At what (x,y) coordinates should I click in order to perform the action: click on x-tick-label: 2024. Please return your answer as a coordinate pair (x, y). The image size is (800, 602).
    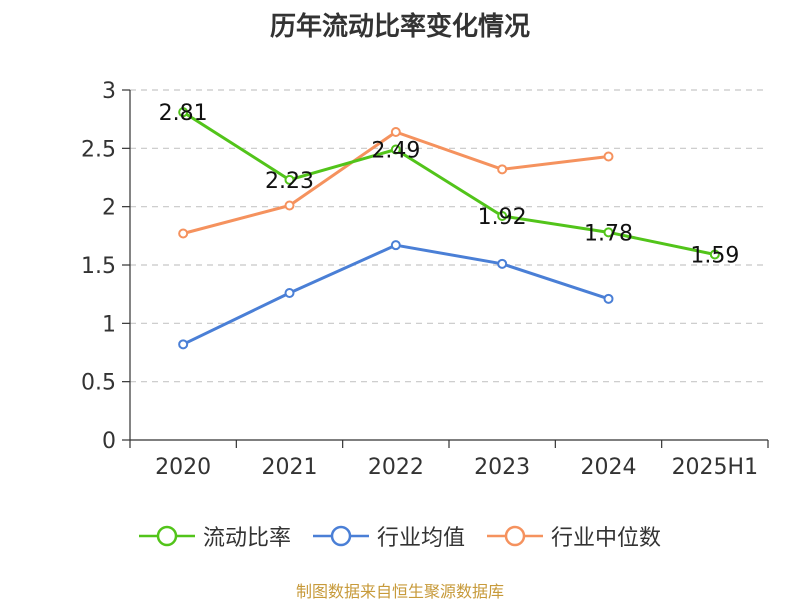
    Looking at the image, I should click on (609, 467).